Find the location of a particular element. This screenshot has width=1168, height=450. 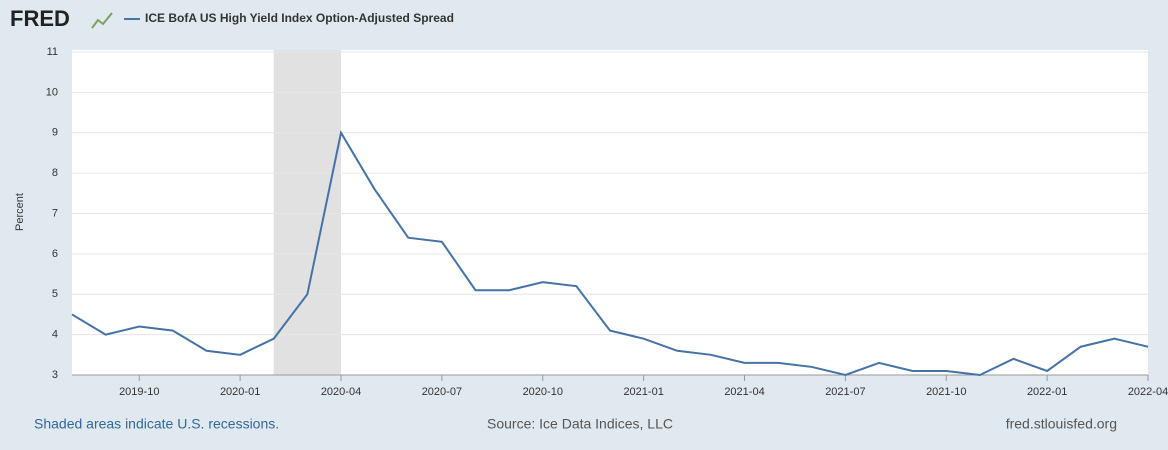

logo: FRED is located at coordinates (40, 18).